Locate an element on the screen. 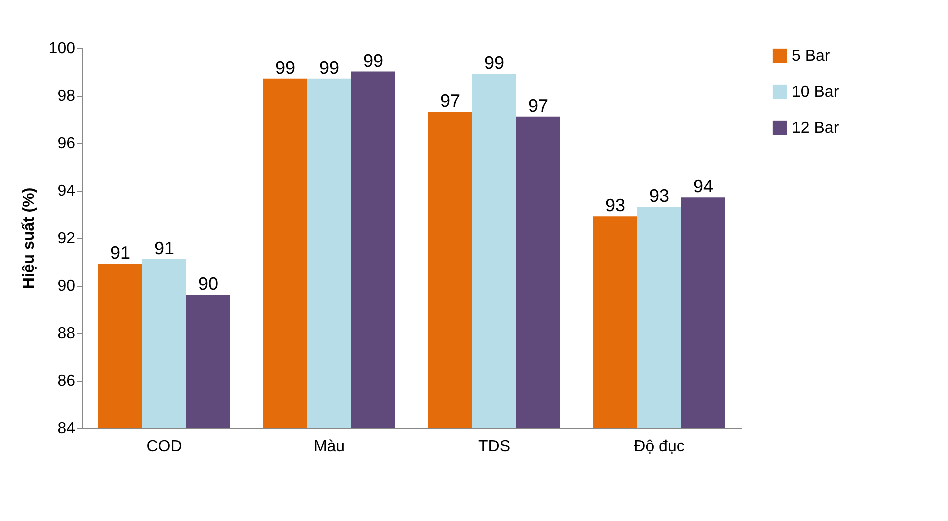 Image resolution: width=948 pixels, height=521 pixels. x-tick-label: Độ đục is located at coordinates (659, 447).